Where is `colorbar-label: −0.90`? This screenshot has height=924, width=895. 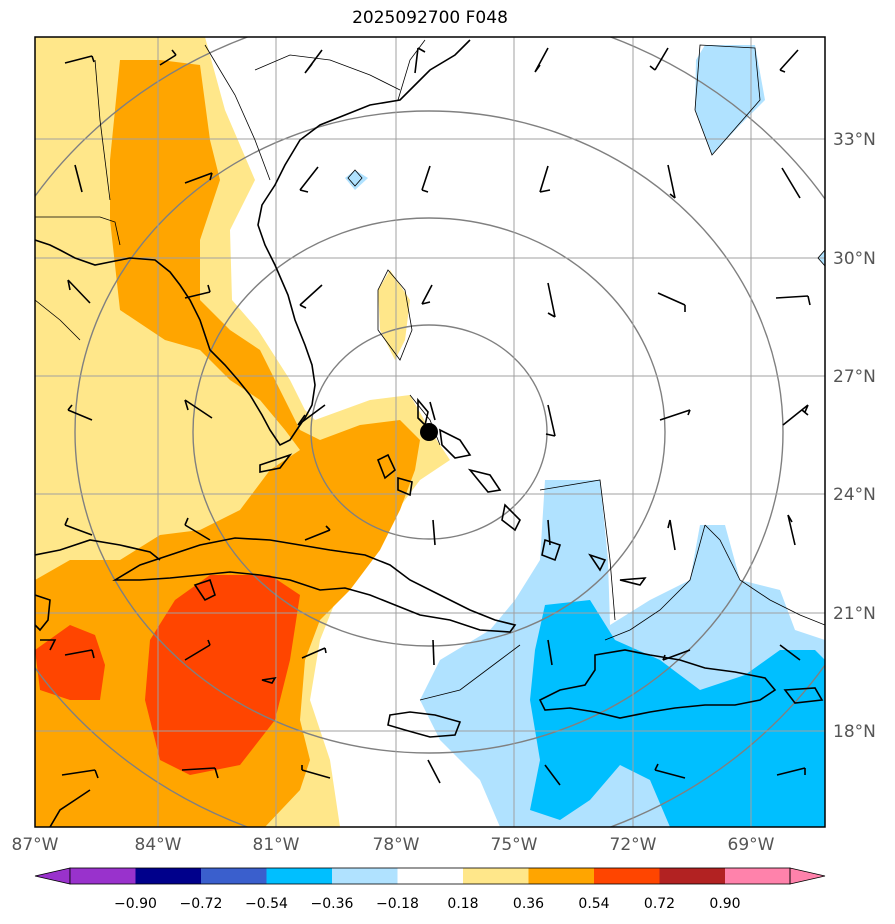
colorbar-label: −0.90 is located at coordinates (135, 904).